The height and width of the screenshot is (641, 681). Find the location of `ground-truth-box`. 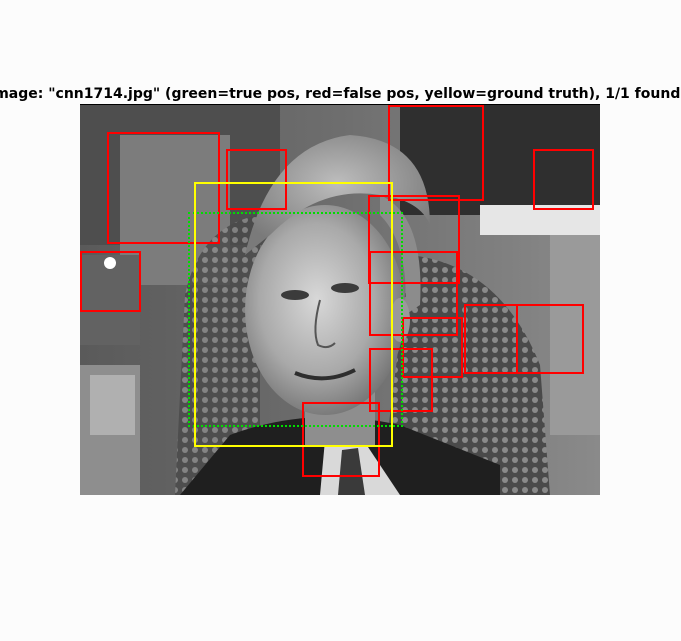

ground-truth-box is located at coordinates (293, 314).